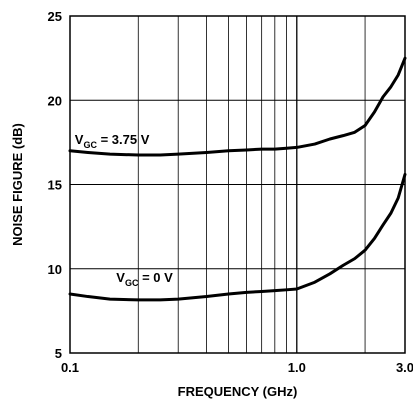 This screenshot has height=405, width=413. What do you see at coordinates (124, 210) in the screenshot?
I see `series-labels: VGC = 3.75 V VGC = 0 V` at bounding box center [124, 210].